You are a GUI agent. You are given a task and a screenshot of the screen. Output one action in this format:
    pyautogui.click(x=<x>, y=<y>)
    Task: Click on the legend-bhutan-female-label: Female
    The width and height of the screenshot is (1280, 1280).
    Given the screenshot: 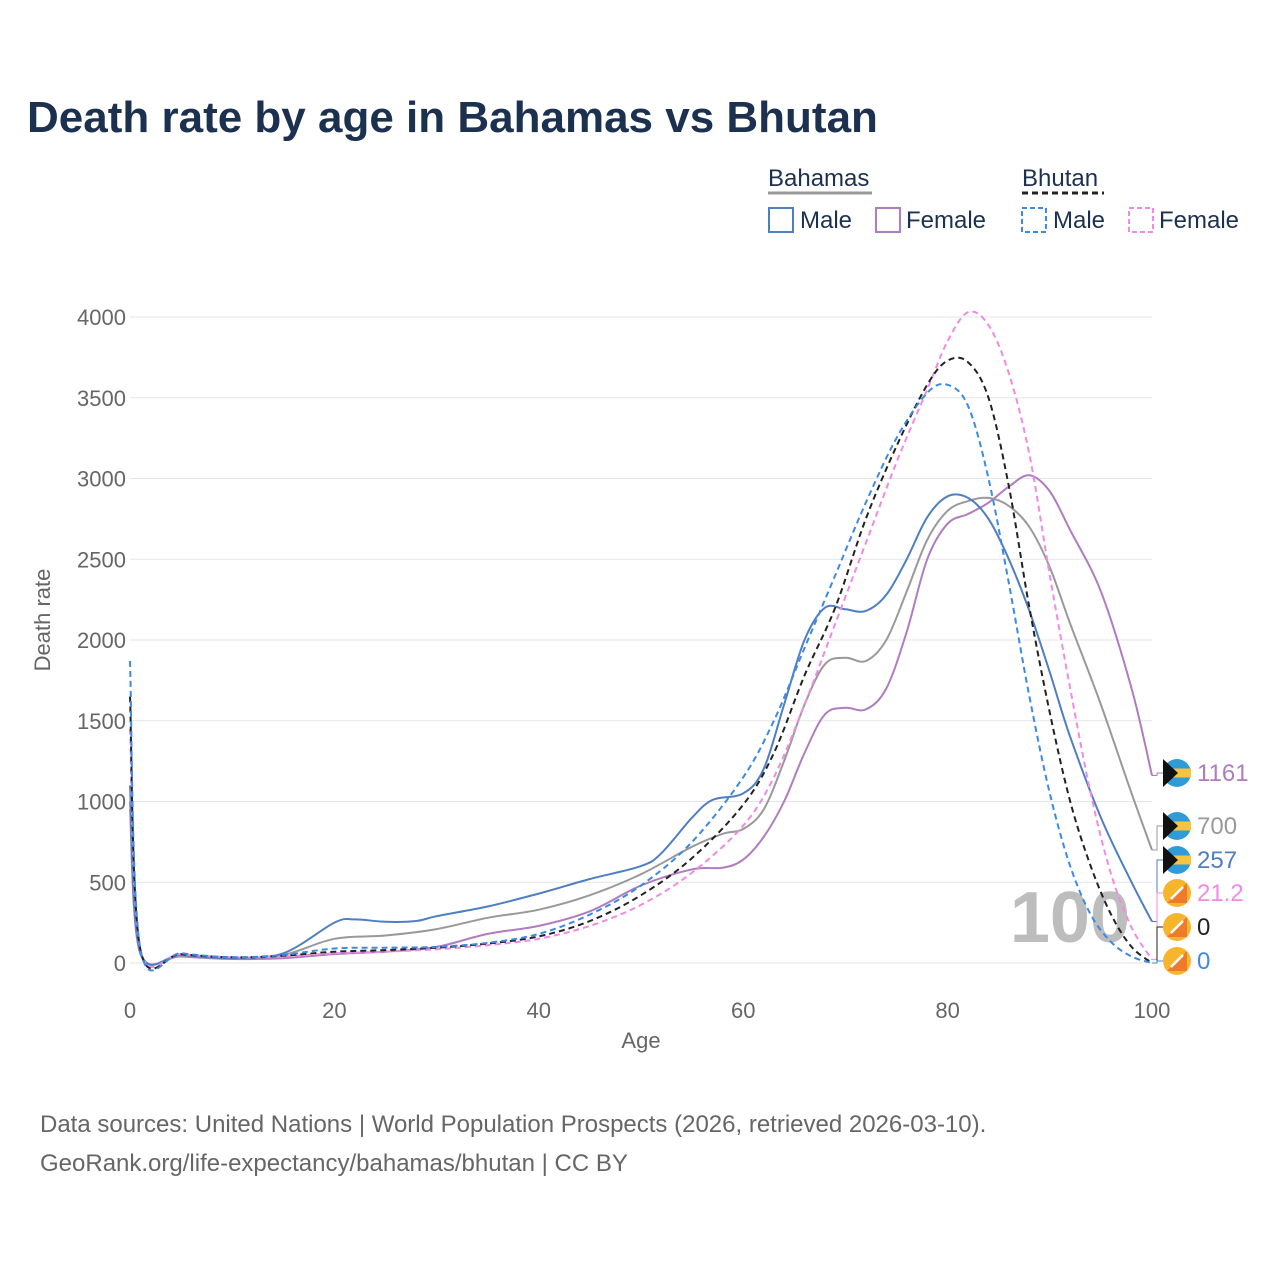 What is the action you would take?
    pyautogui.click(x=1199, y=220)
    